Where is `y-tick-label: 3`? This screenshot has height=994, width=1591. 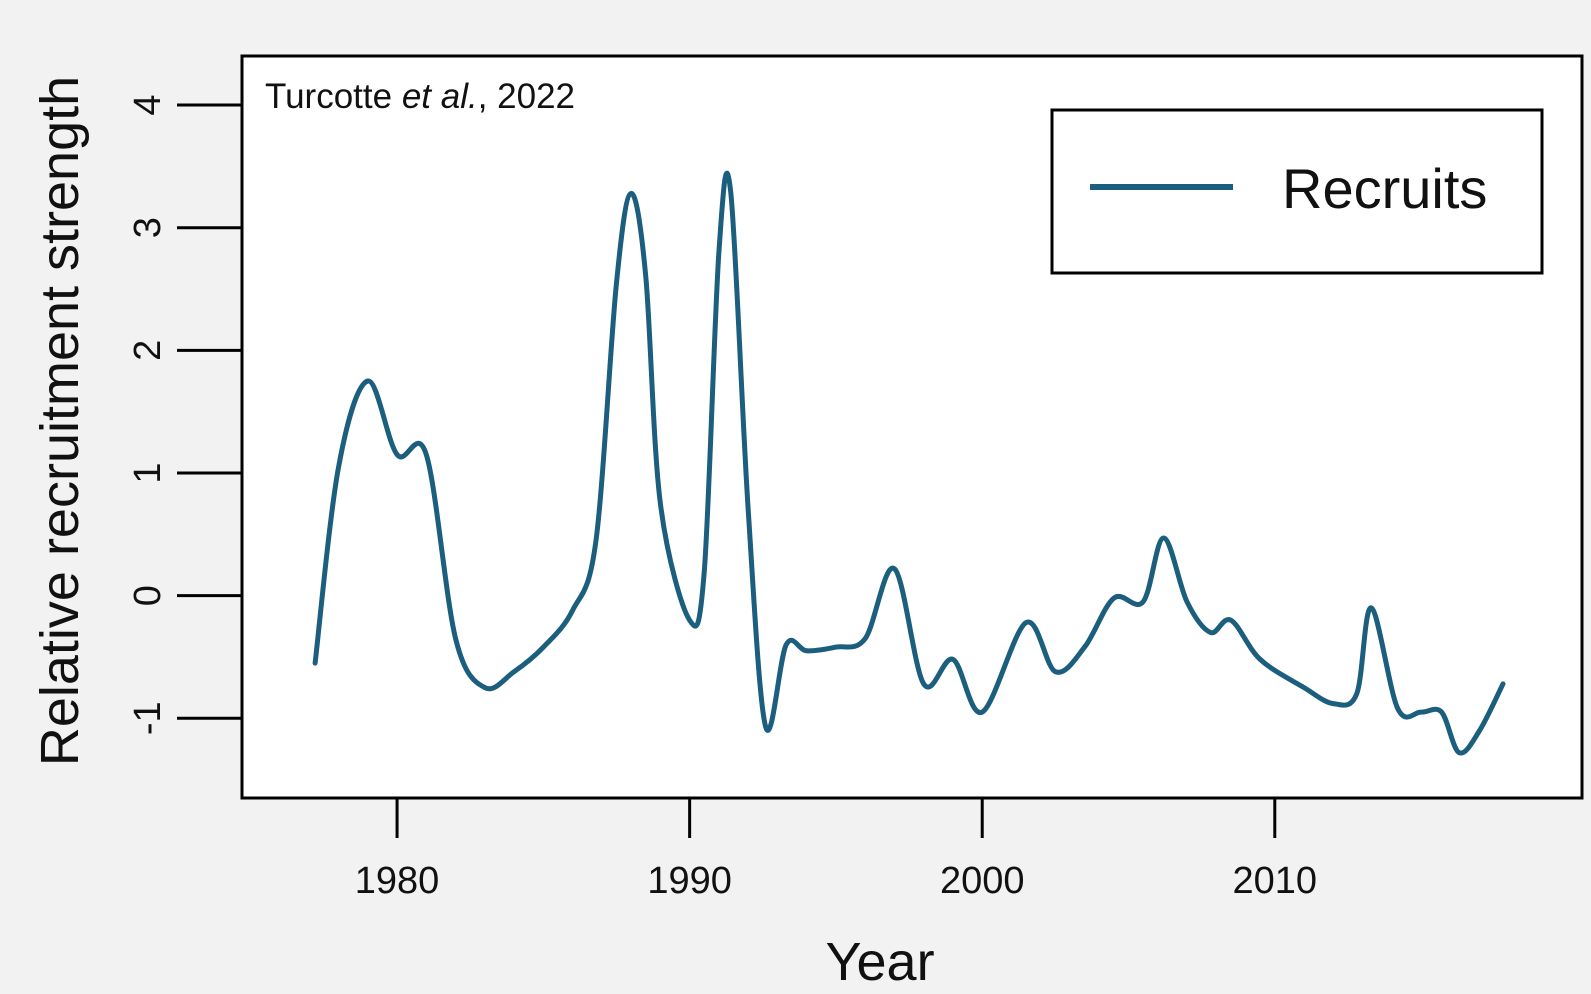
y-tick-label: 3 is located at coordinates (148, 227).